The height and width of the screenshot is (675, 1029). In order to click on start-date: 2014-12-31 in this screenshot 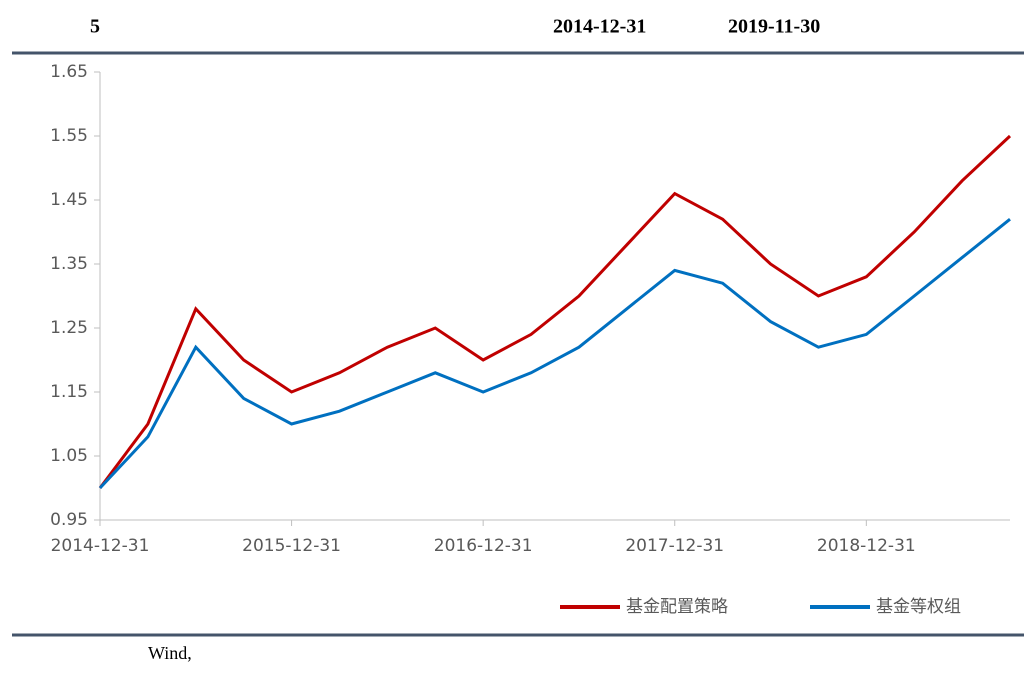, I will do `click(599, 27)`.